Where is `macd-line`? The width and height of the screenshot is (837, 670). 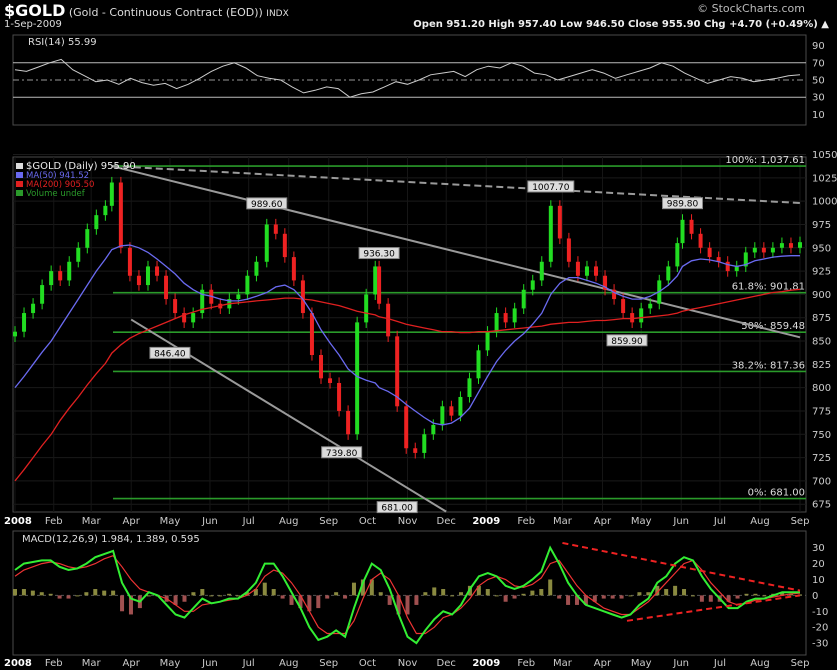 macd-line is located at coordinates (407, 595).